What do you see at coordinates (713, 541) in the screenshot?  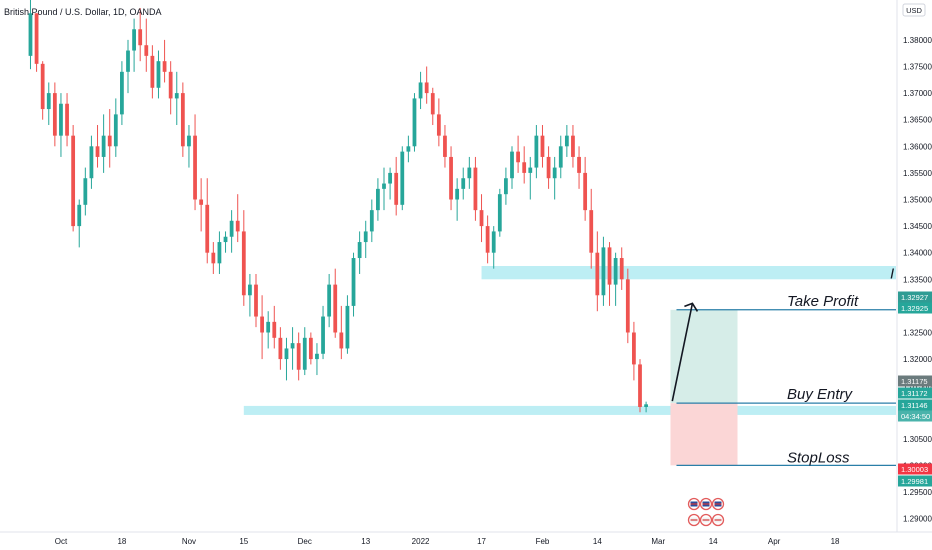 I see `date-tick-label: 14` at bounding box center [713, 541].